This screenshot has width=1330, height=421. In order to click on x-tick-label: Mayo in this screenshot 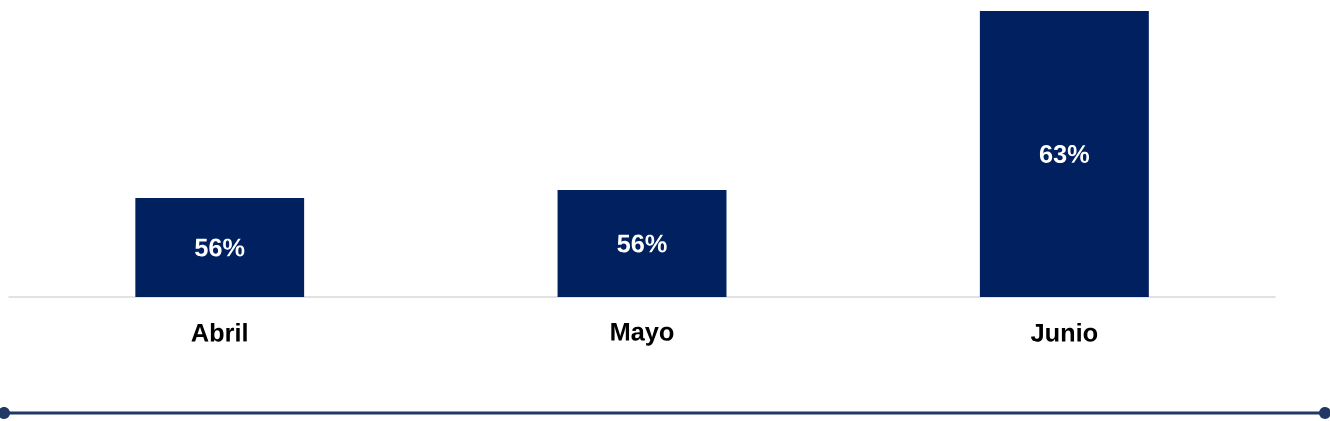, I will do `click(642, 334)`.